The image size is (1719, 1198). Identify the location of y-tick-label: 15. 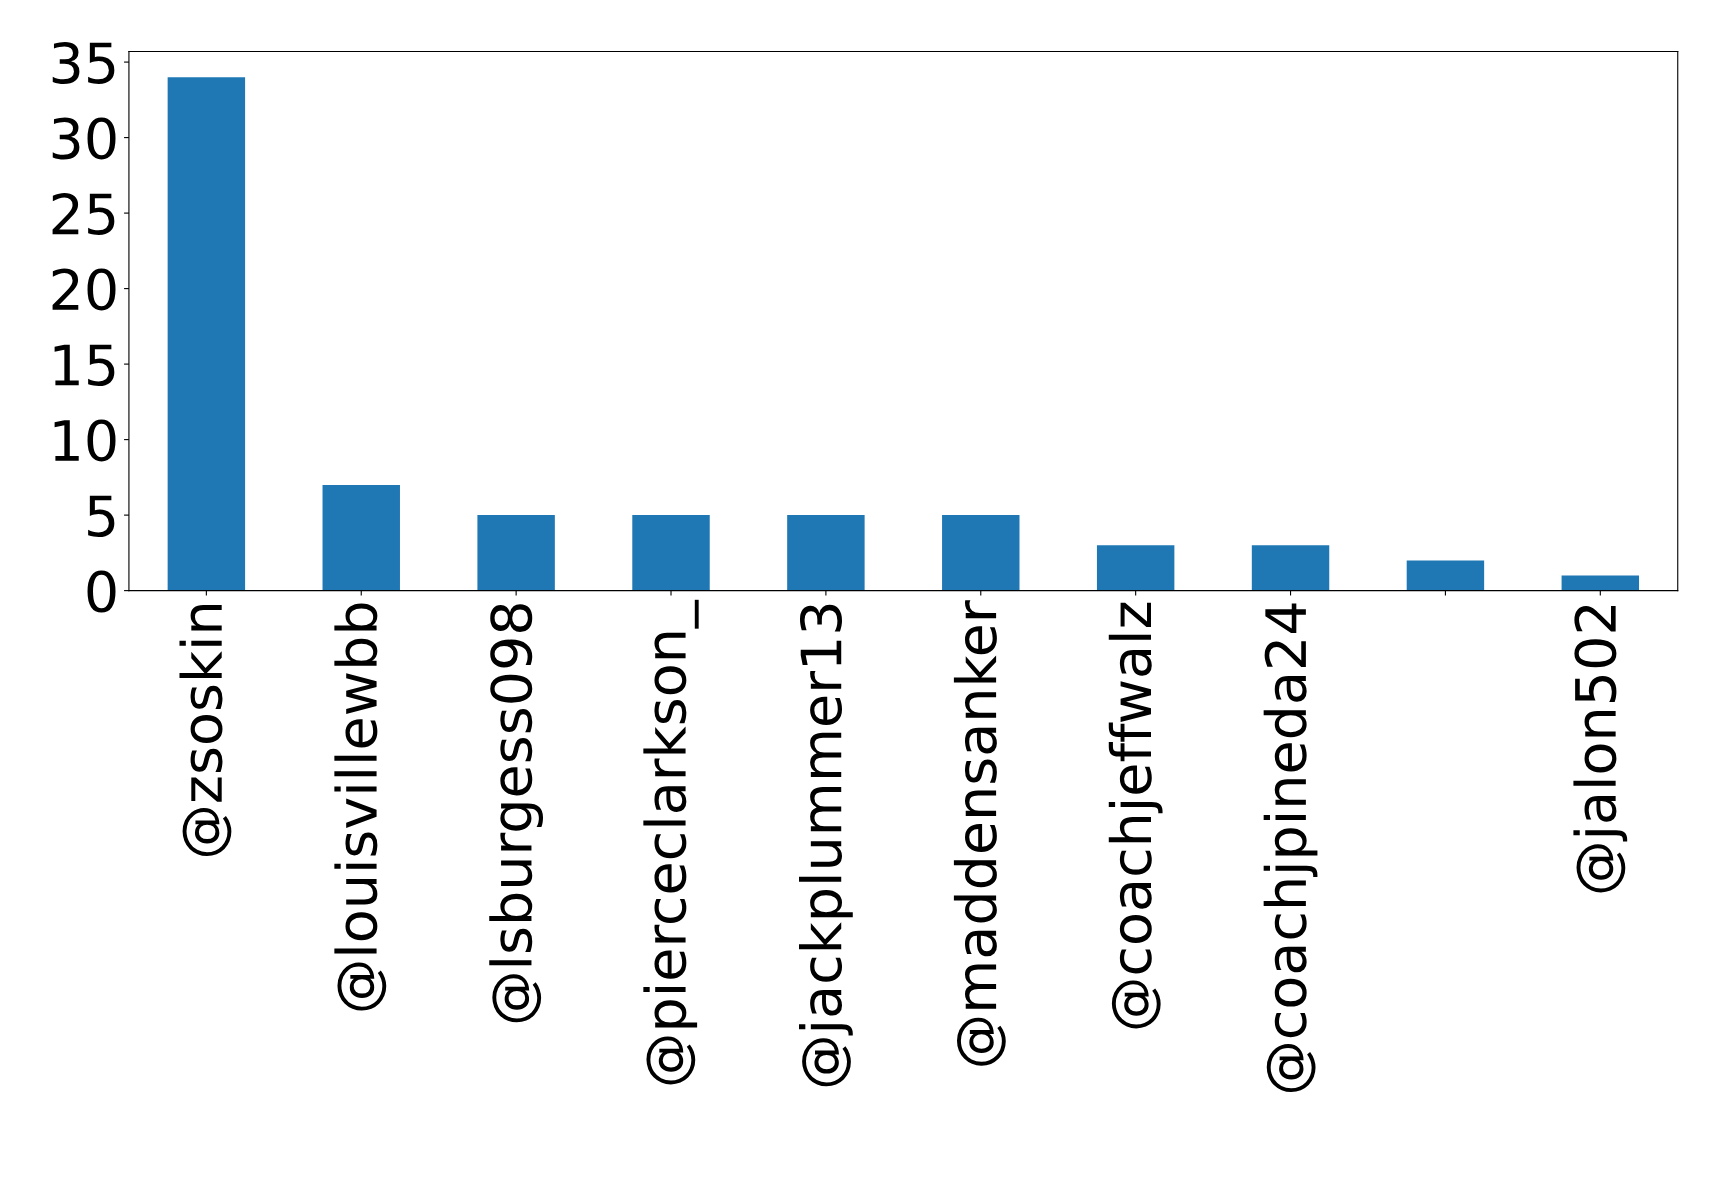
(84, 365).